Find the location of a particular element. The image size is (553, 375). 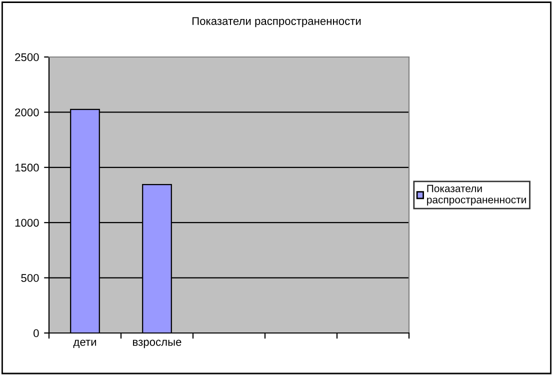

y-tick-label: 2500 is located at coordinates (27, 57).